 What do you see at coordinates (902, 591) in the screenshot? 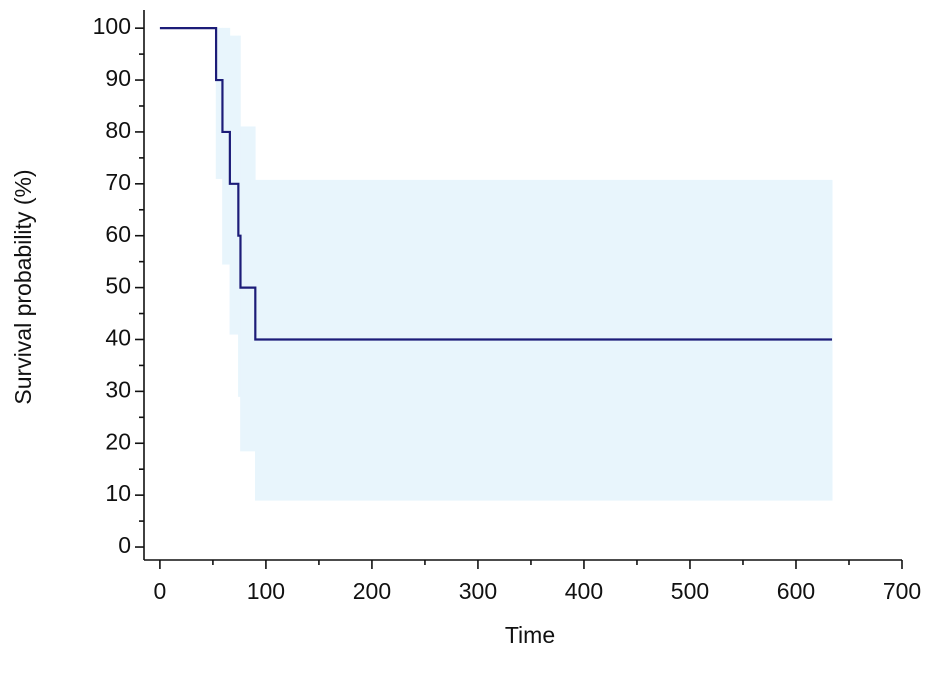
I see `x-tick-label: 700` at bounding box center [902, 591].